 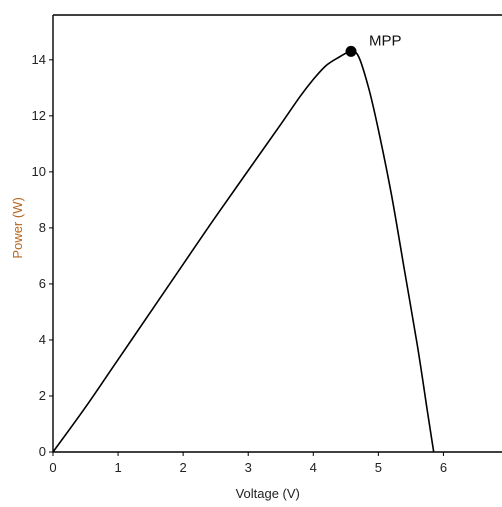 What do you see at coordinates (268, 493) in the screenshot?
I see `x-axis-label: Voltage (V)` at bounding box center [268, 493].